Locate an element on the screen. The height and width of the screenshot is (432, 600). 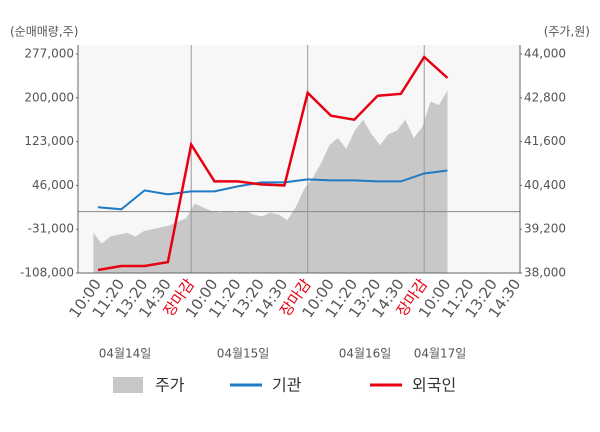
date-label: 04월15일 is located at coordinates (243, 354).